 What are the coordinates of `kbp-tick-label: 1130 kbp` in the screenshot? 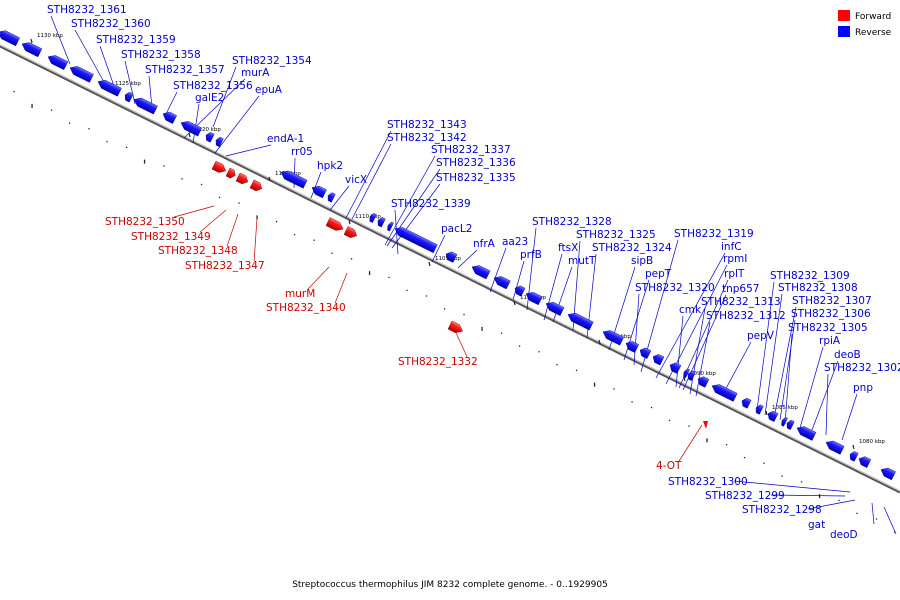 It's located at (50, 36).